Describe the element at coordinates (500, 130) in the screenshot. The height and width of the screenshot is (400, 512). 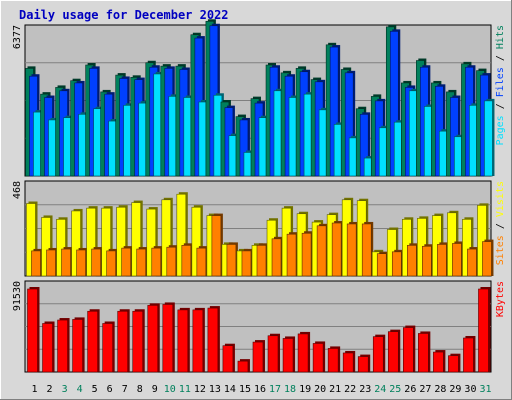
I see `legend-pages: Pages` at that location.